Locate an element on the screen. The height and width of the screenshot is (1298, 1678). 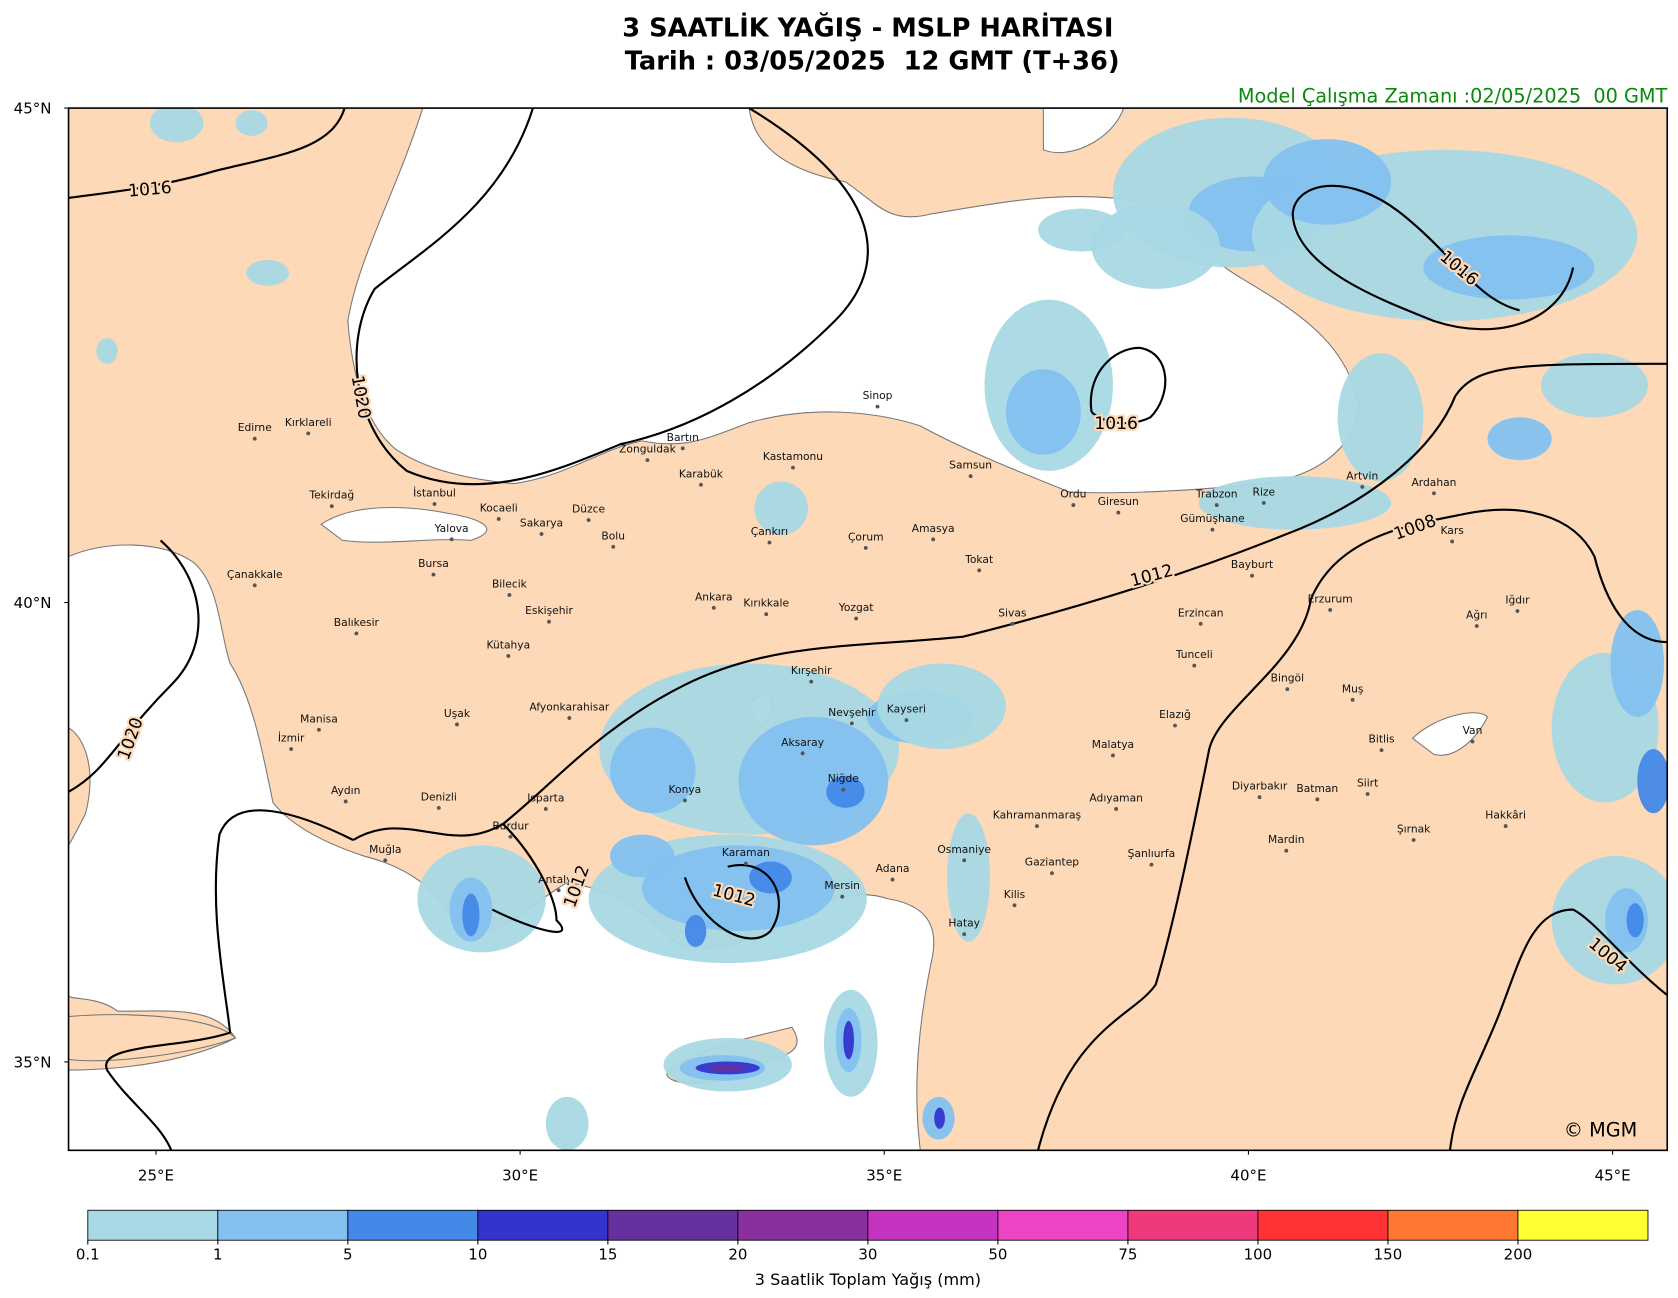
city-label: Sakarya is located at coordinates (541, 522).